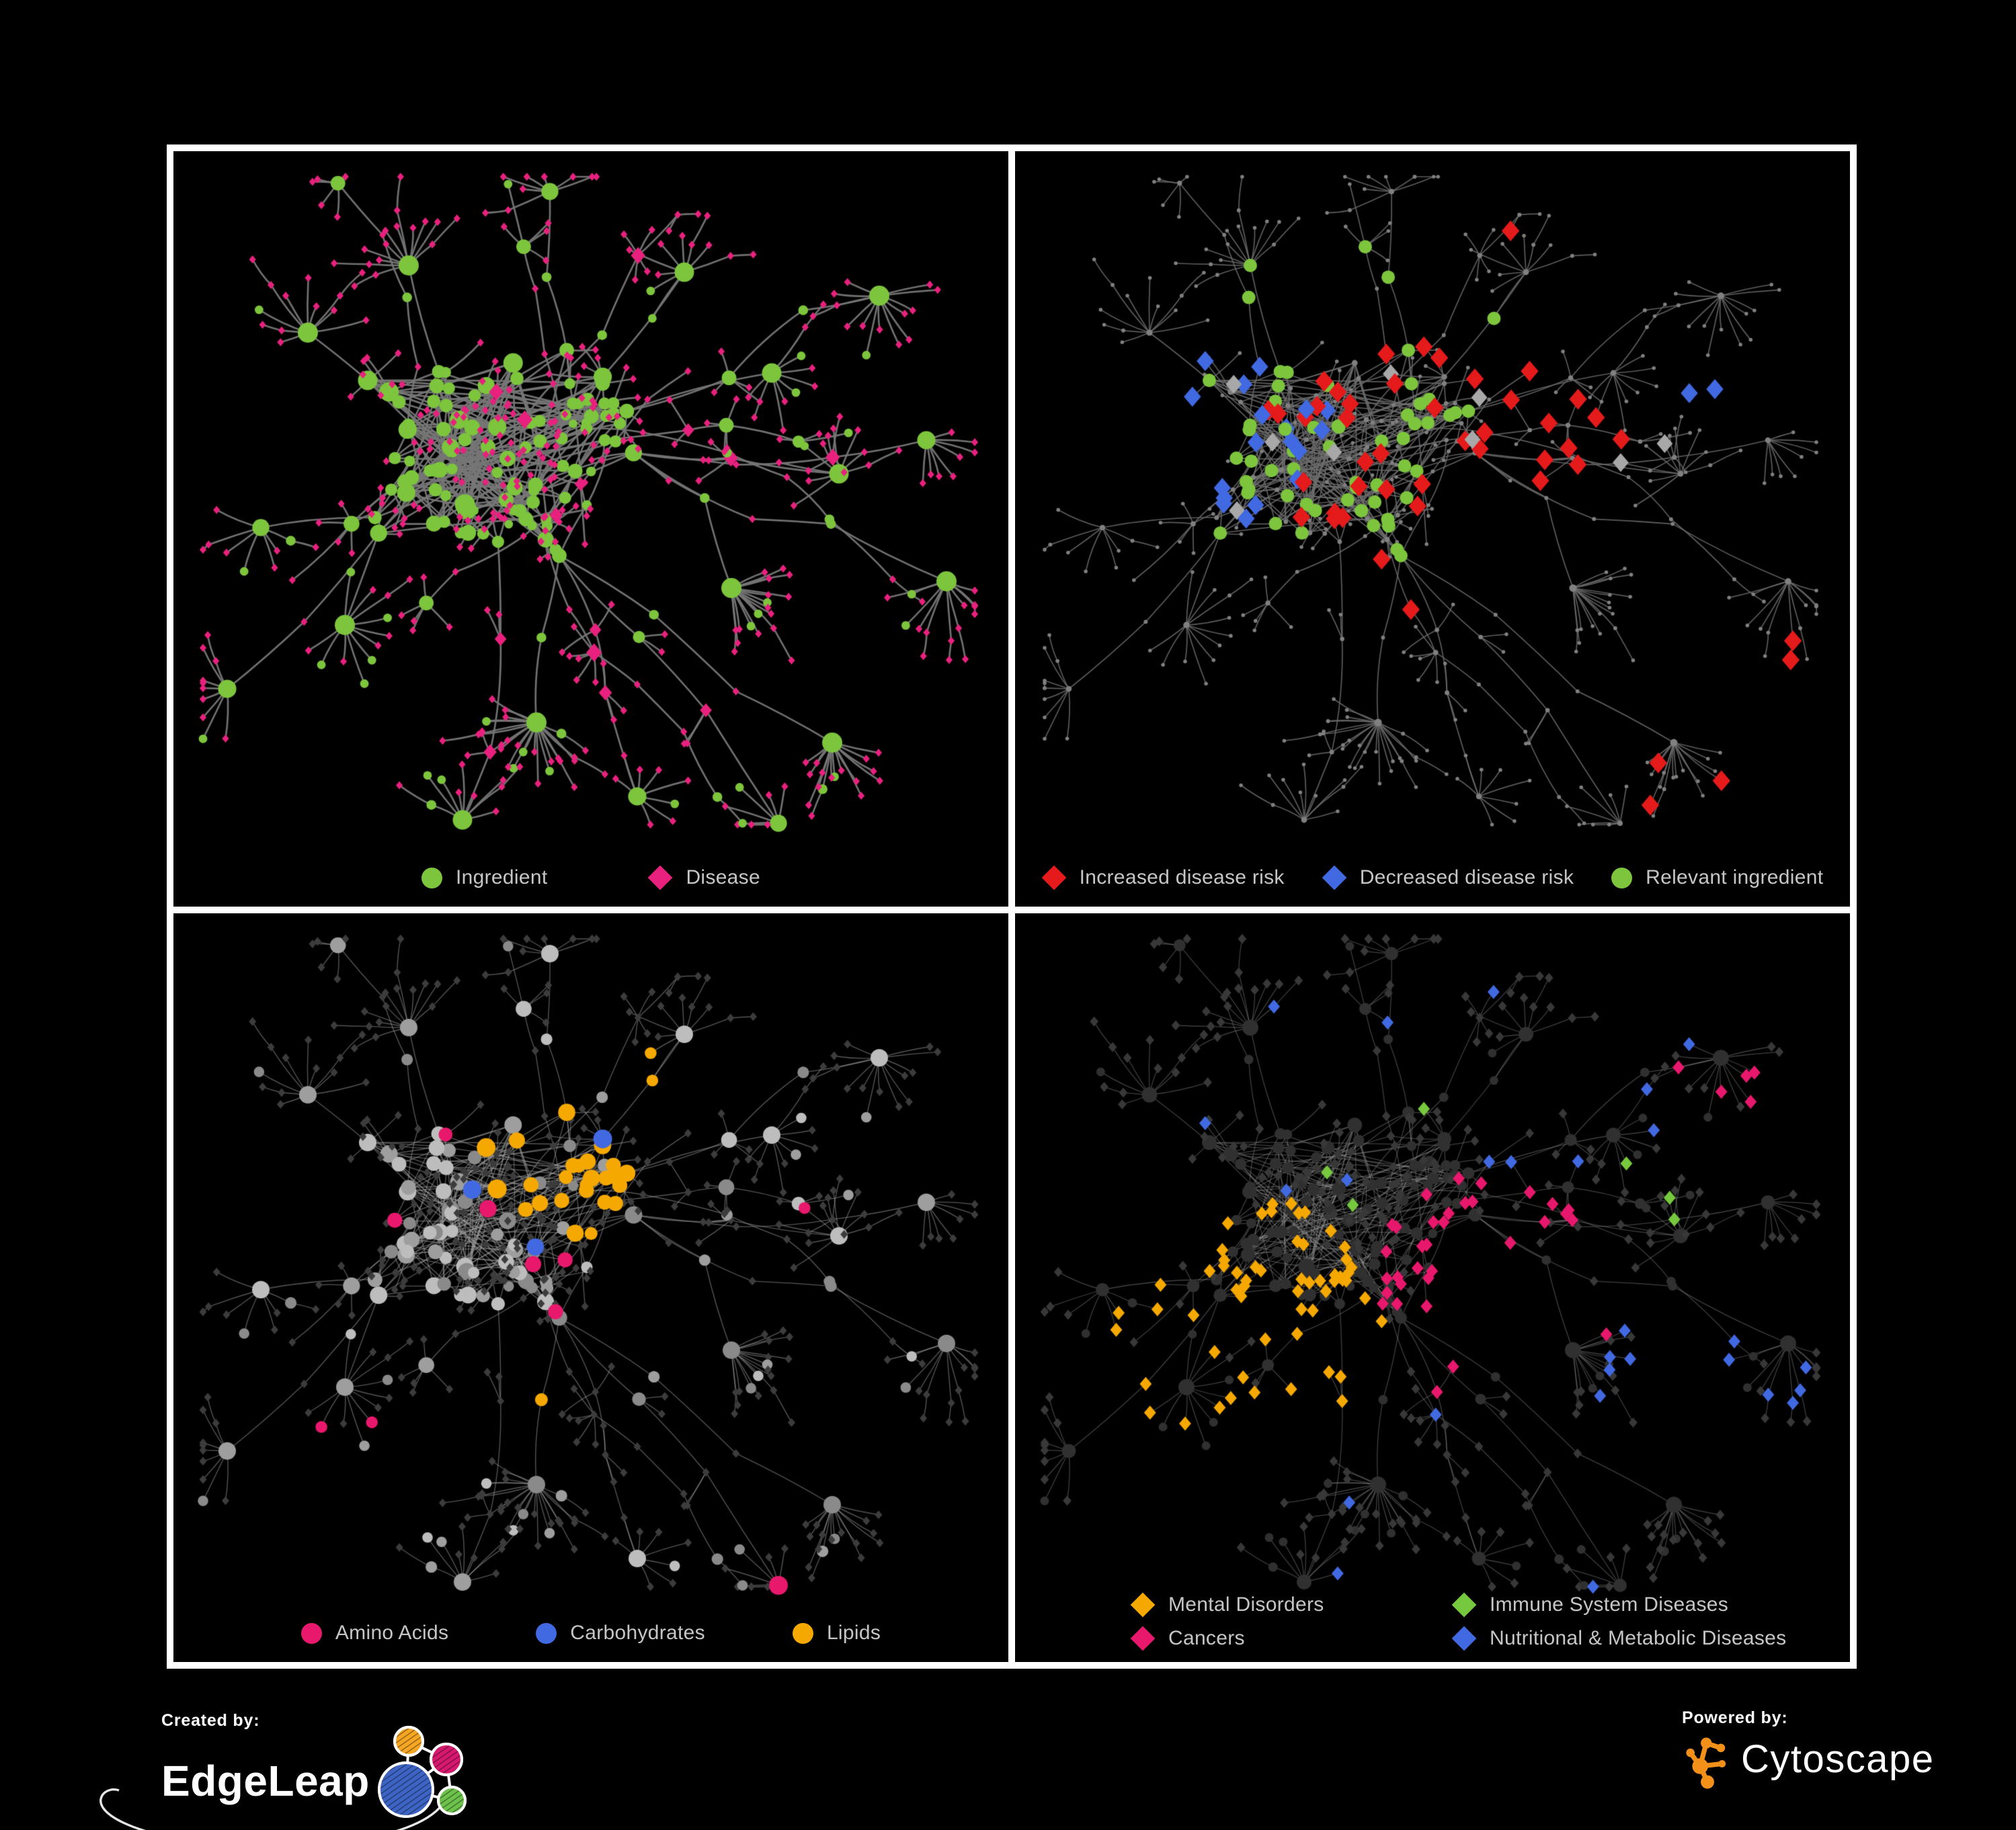  What do you see at coordinates (1735, 1717) in the screenshot?
I see `powered-by-label: Powered by:` at bounding box center [1735, 1717].